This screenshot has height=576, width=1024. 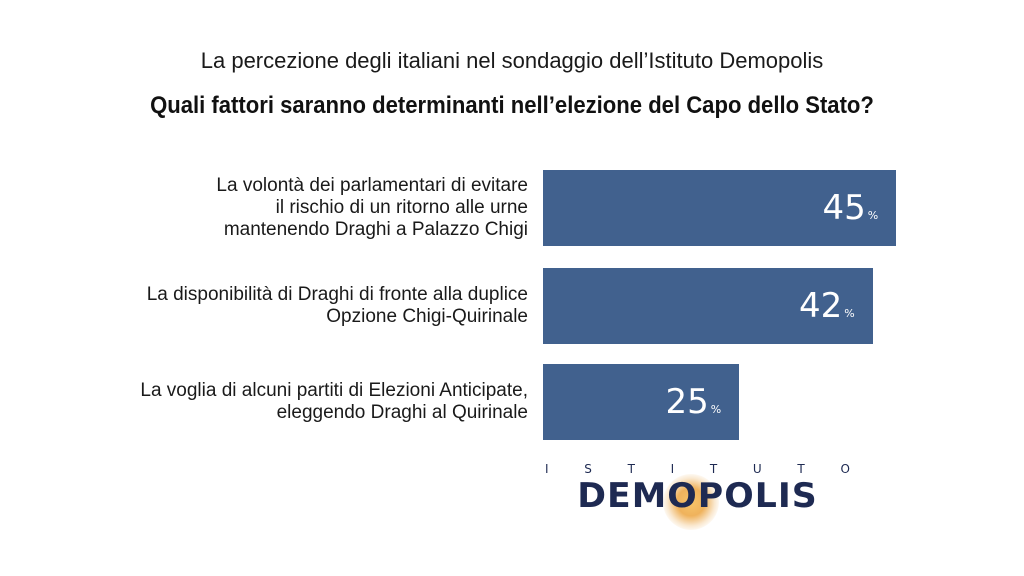 I want to click on bar-value-label: 25%, so click(x=661, y=404).